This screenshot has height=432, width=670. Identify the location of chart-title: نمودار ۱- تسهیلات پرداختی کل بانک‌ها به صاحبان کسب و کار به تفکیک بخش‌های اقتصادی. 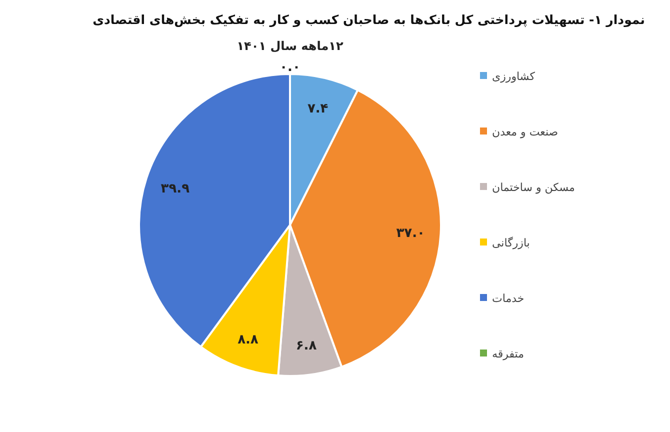
(368, 20).